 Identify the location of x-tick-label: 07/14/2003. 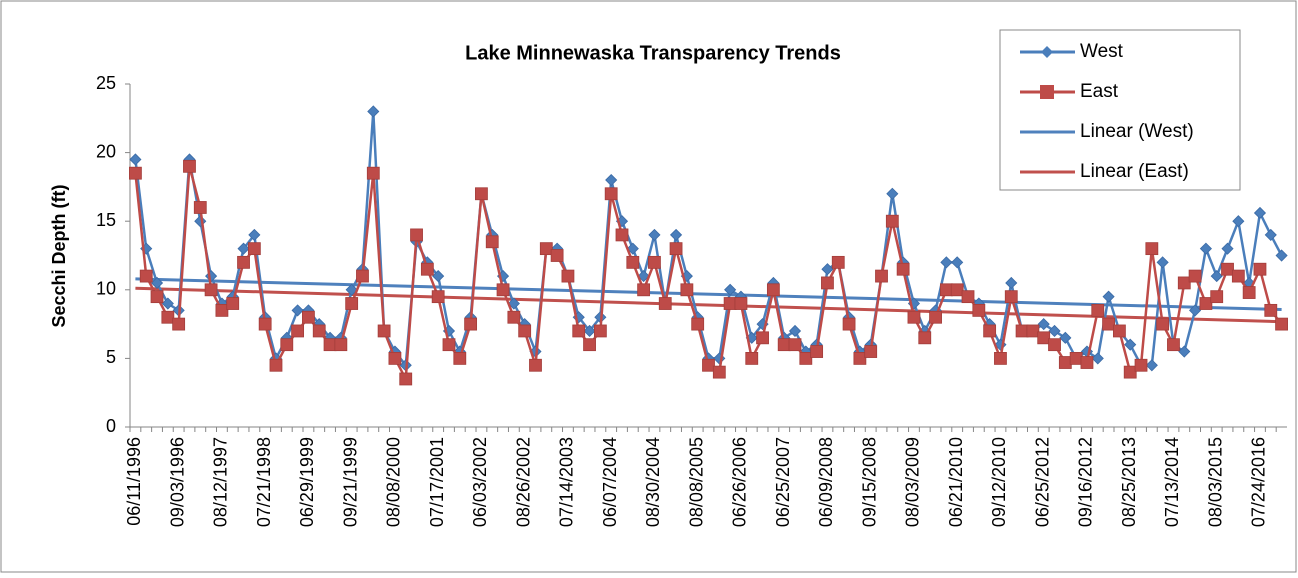
(567, 482).